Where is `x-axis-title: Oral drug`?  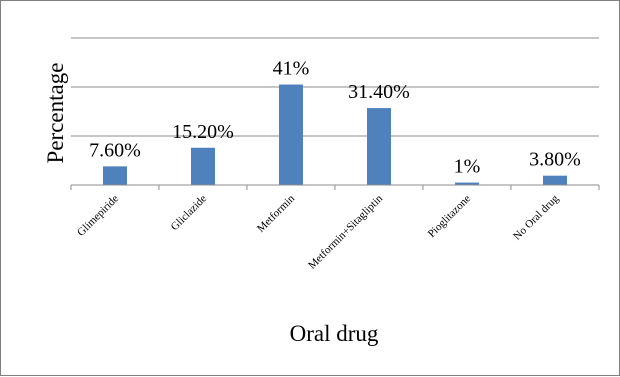
x-axis-title: Oral drug is located at coordinates (334, 333).